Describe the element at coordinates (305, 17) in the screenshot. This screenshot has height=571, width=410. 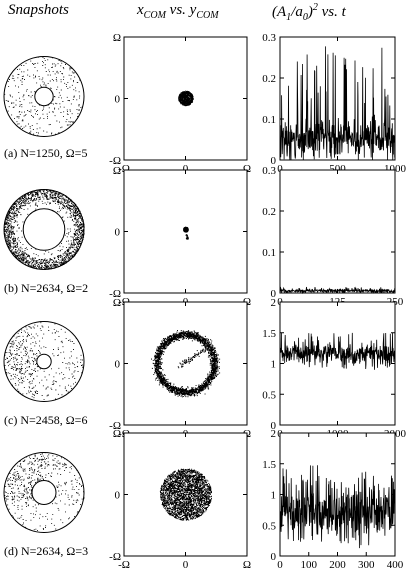
I see `amp-header-sub0: 0` at that location.